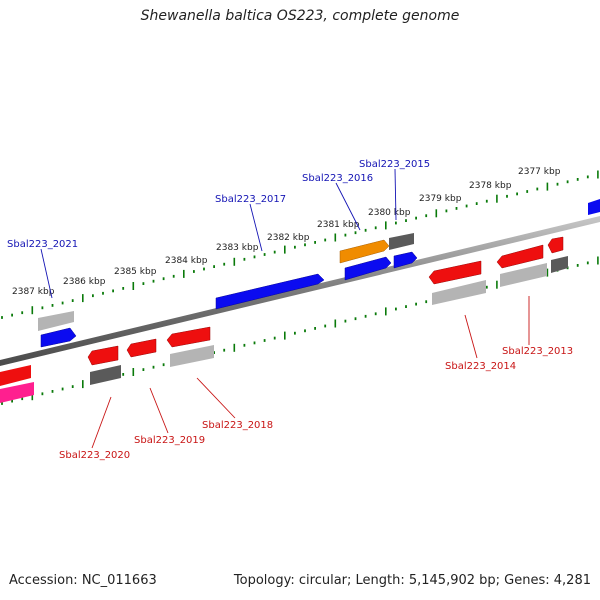  I want to click on ruler-label: 2382 kbp, so click(288, 238).